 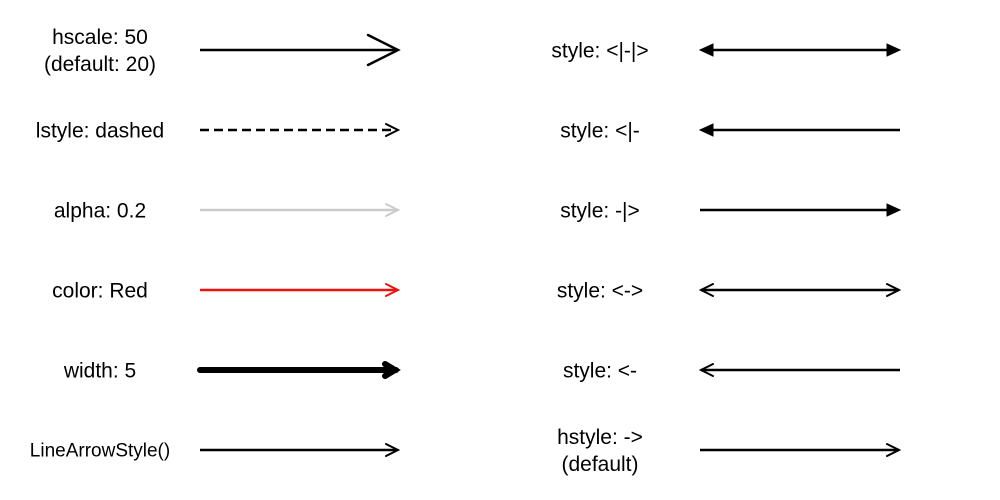 What do you see at coordinates (383, 50) in the screenshot?
I see `arrowhead-hscale` at bounding box center [383, 50].